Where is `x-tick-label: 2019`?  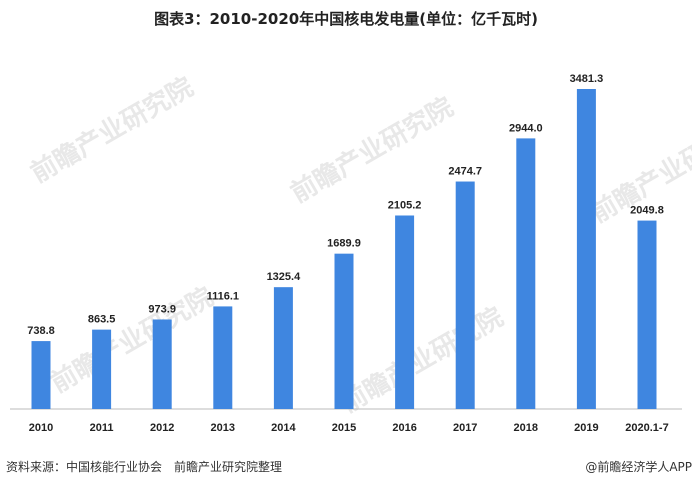
x-tick-label: 2019 is located at coordinates (586, 428).